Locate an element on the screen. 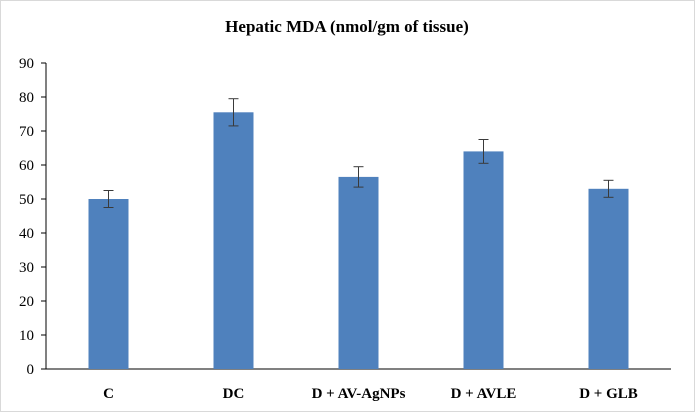 The image size is (695, 412). chart-title: Hepatic MDA (nmol/gm of tissue) is located at coordinates (347, 26).